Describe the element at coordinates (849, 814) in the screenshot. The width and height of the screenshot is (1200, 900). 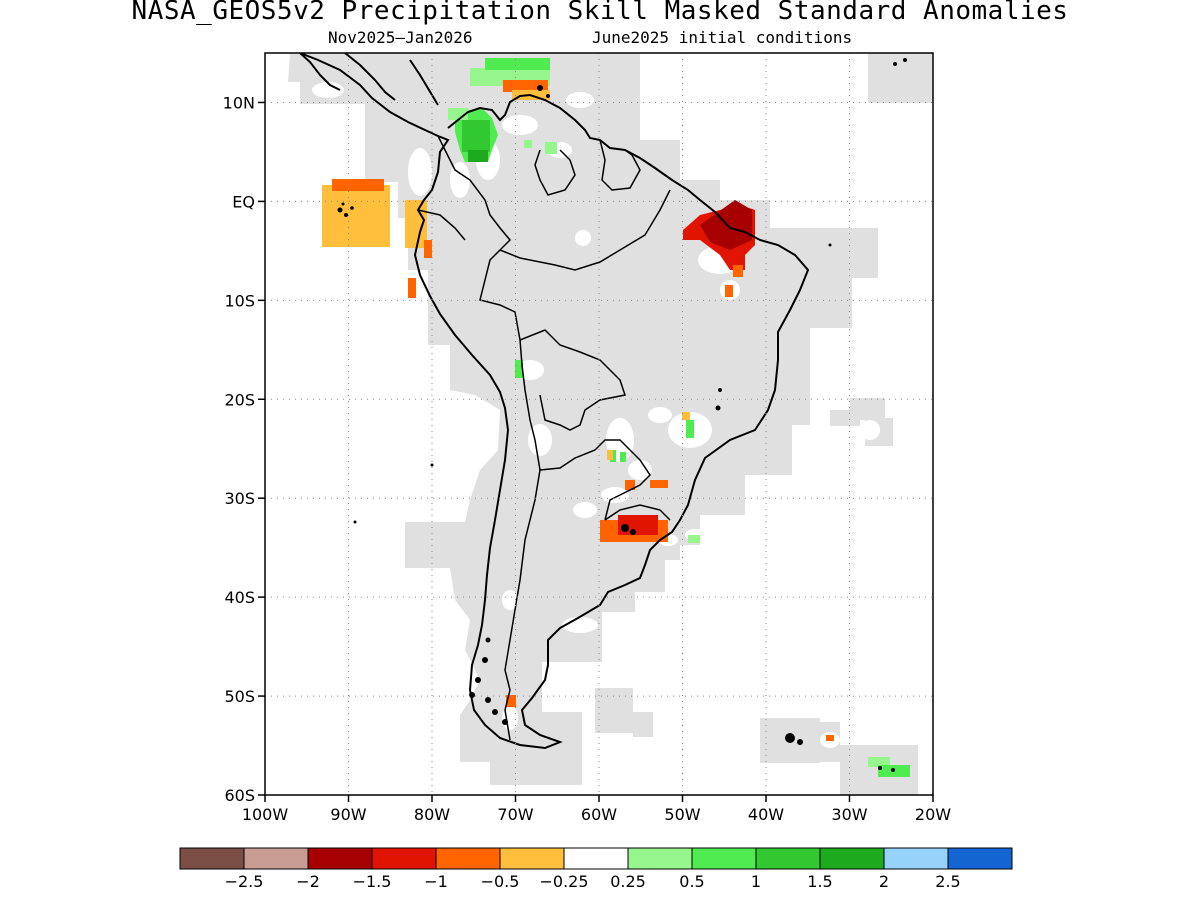
I see `lon-tick-label: 30W` at that location.